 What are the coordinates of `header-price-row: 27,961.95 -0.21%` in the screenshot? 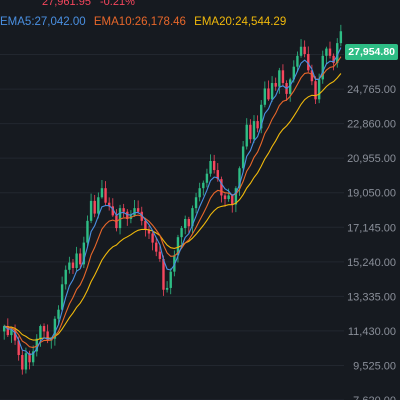 It's located at (88, 4).